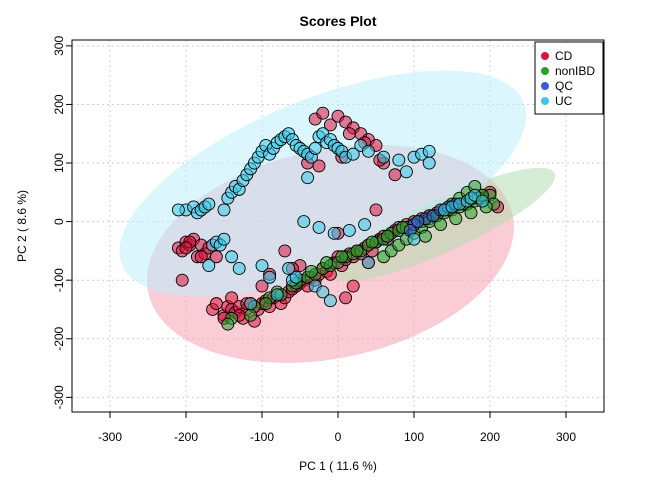 Image resolution: width=648 pixels, height=486 pixels. What do you see at coordinates (59, 46) in the screenshot?
I see `y-tick-label: 300` at bounding box center [59, 46].